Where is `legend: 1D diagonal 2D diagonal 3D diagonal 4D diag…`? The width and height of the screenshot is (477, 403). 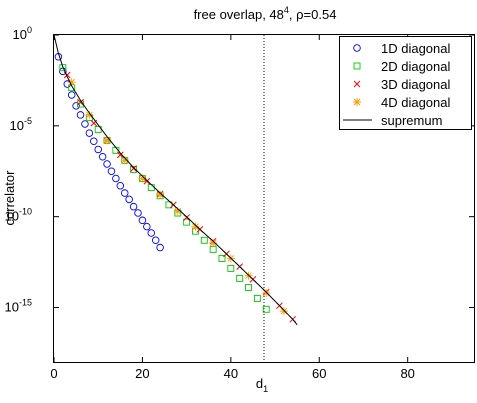 legend: 1D diagonal 2D diagonal 3D diagonal 4D diag… is located at coordinates (405, 83).